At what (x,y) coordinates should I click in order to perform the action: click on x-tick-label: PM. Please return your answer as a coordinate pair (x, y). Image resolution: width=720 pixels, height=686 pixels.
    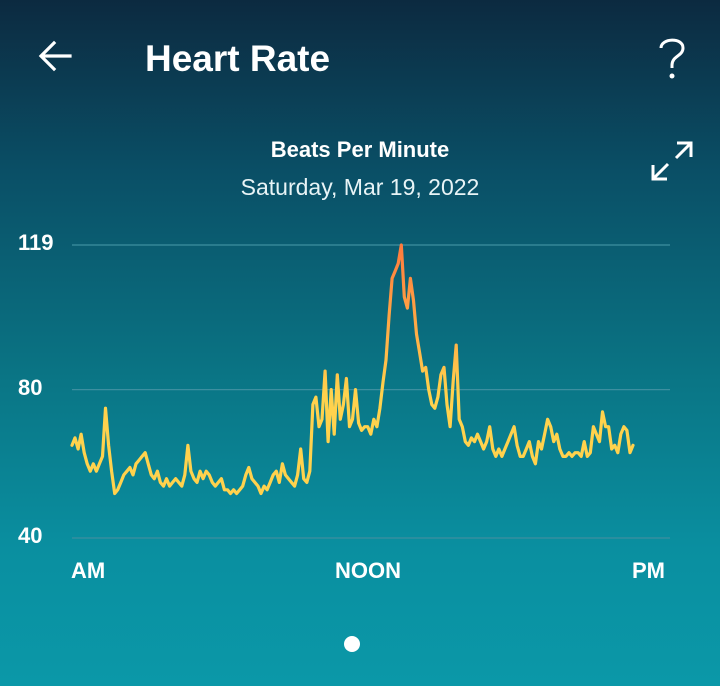
    Looking at the image, I should click on (648, 570).